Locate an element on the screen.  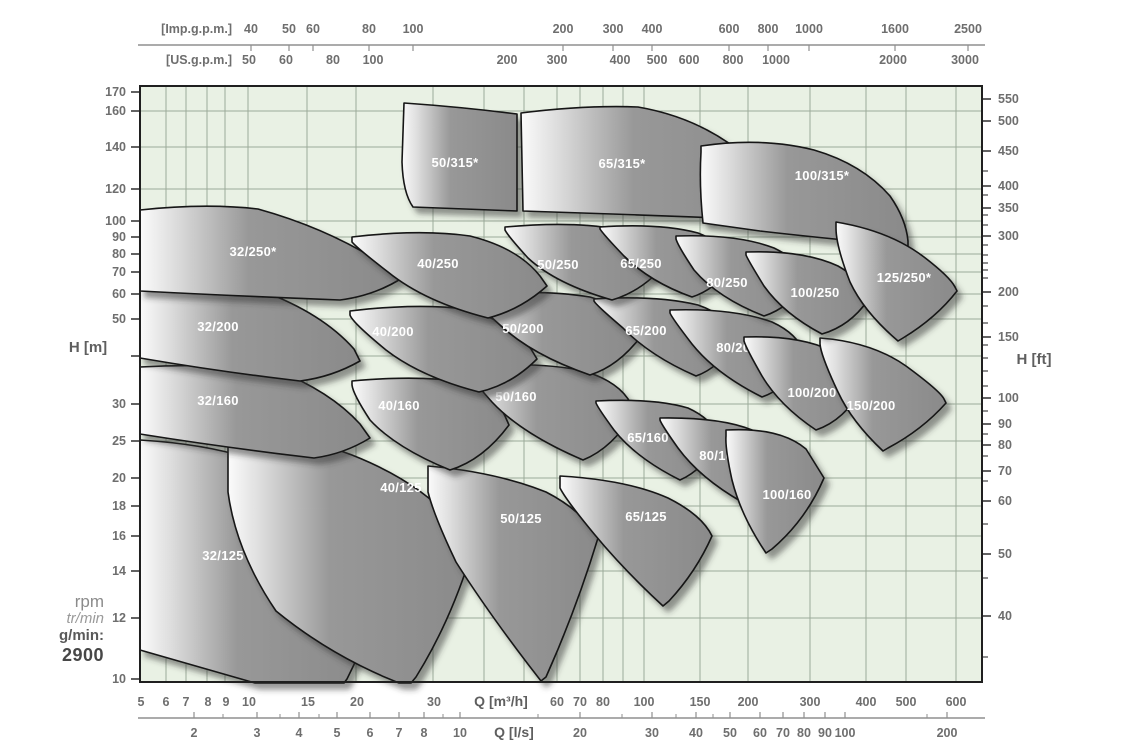
speed-note-gmin: g/min: is located at coordinates (81, 635).